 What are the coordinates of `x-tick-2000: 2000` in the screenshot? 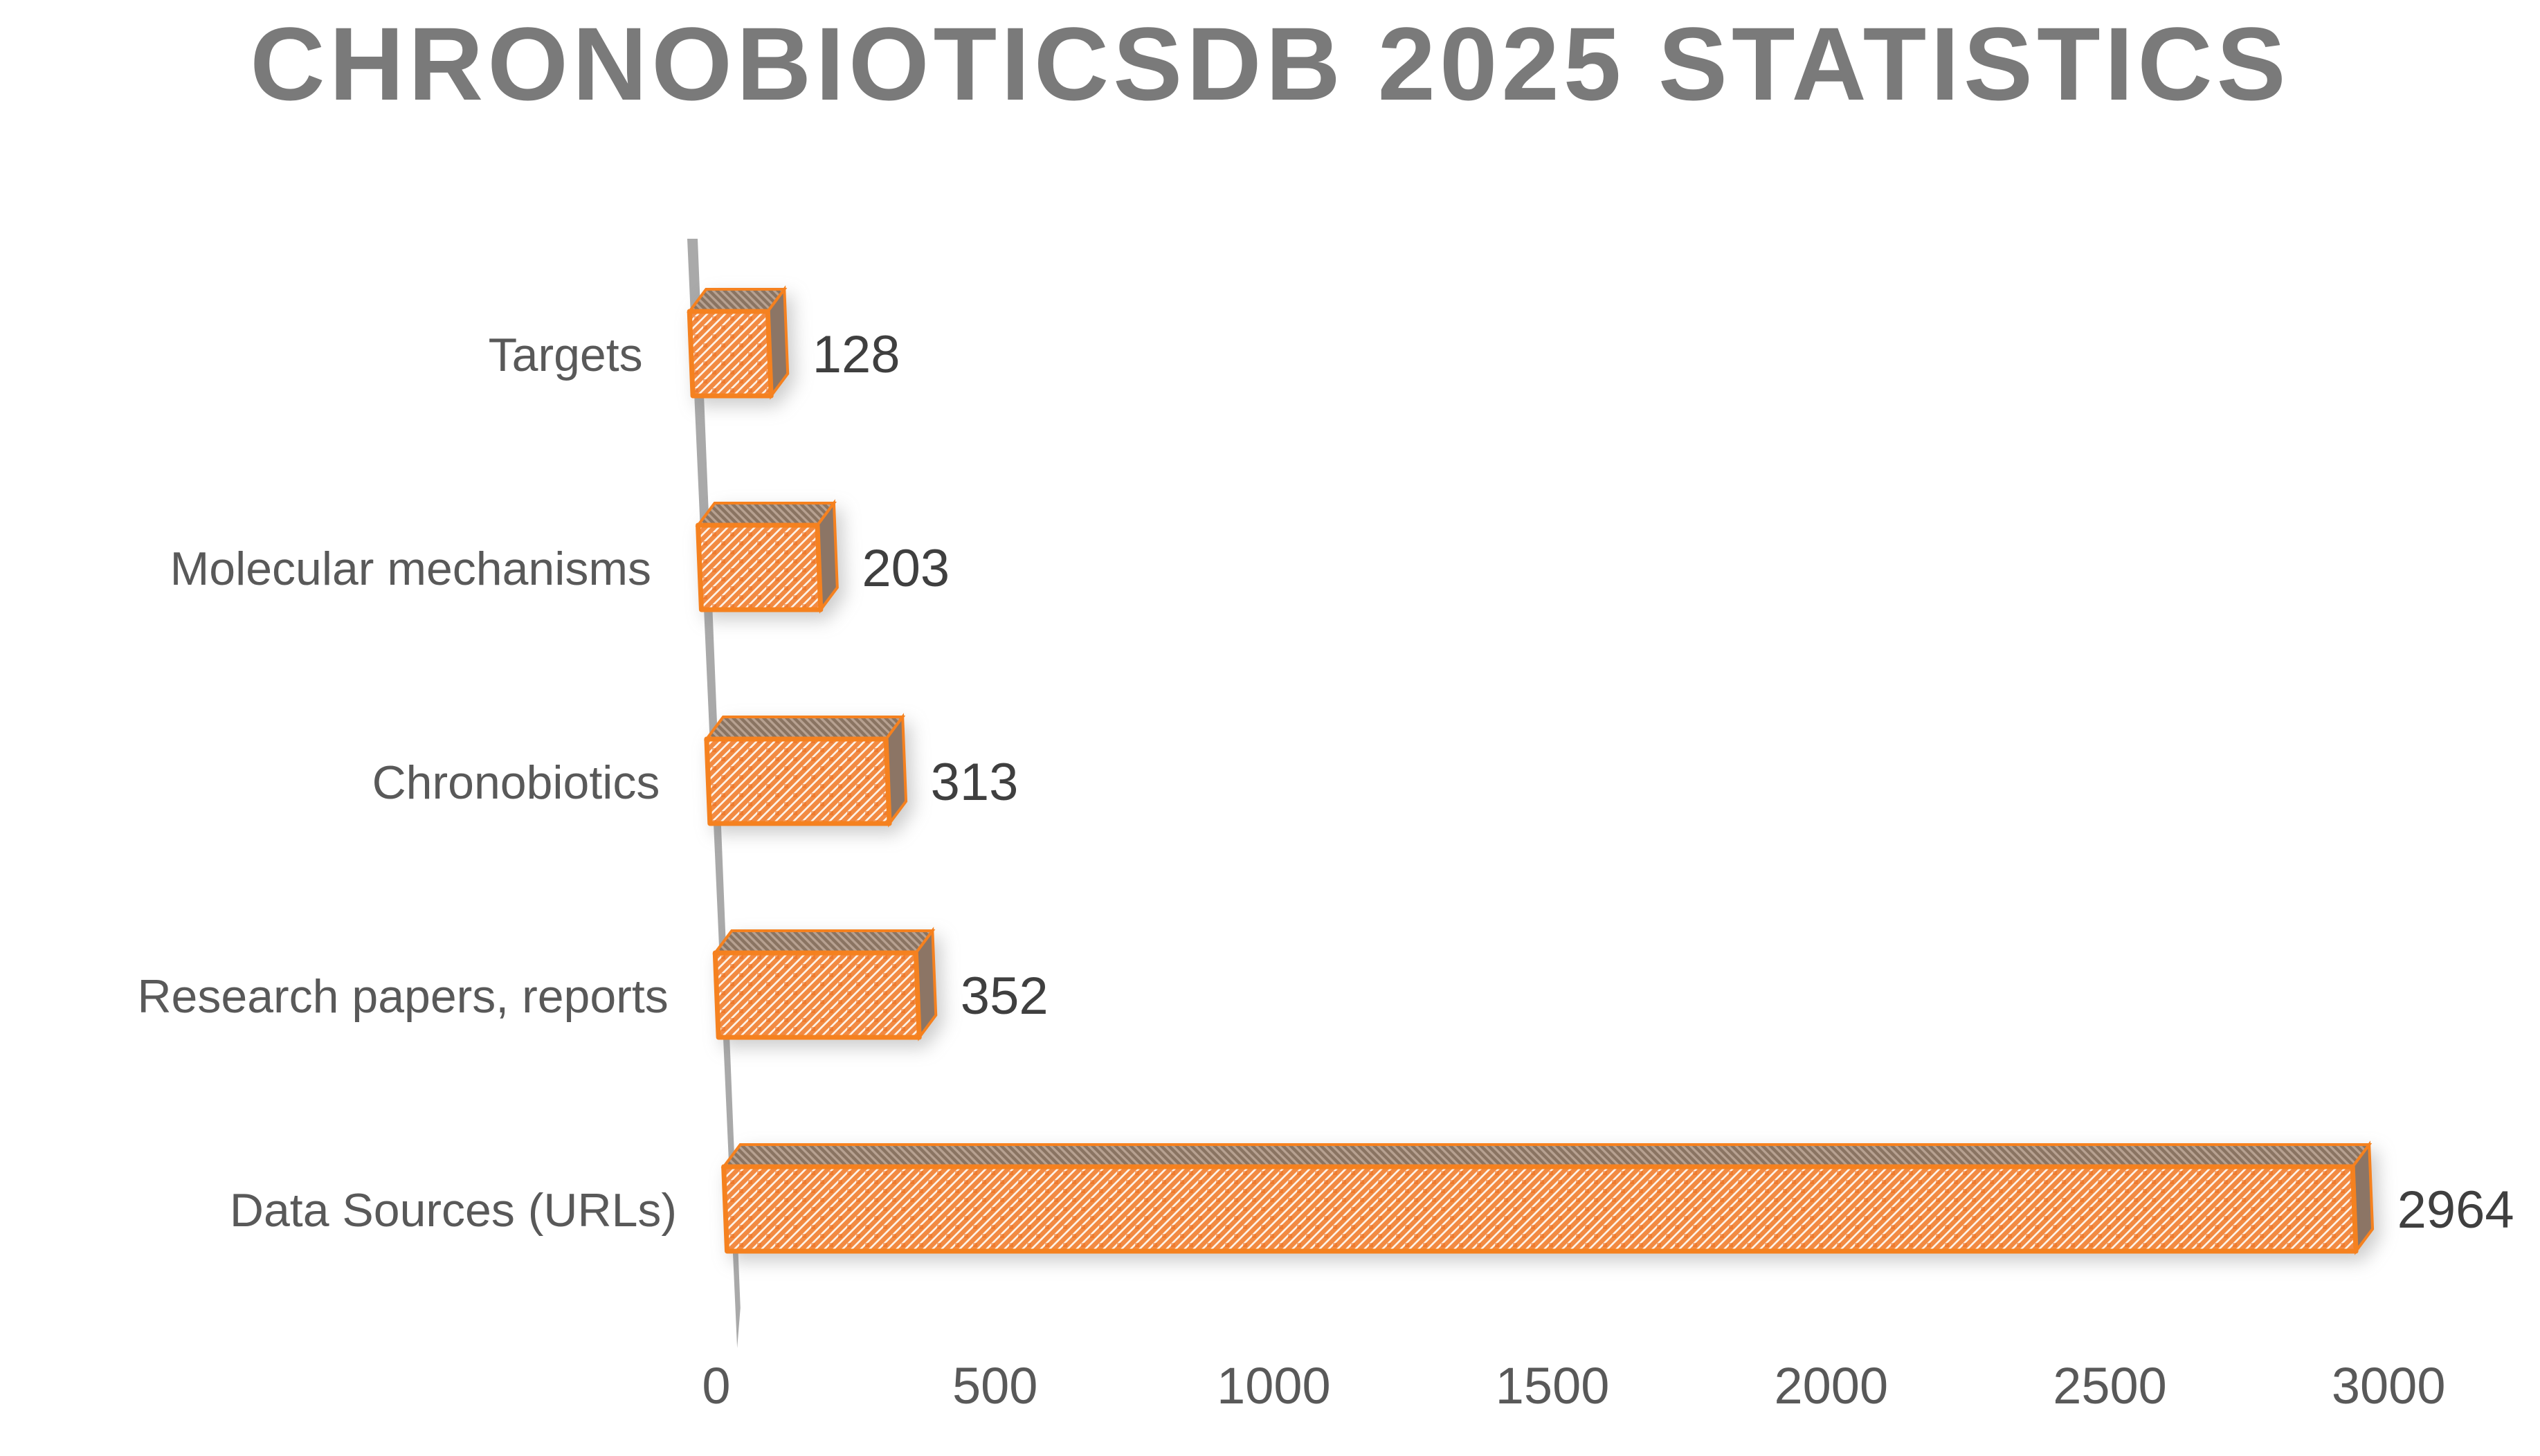 It's located at (1832, 1385).